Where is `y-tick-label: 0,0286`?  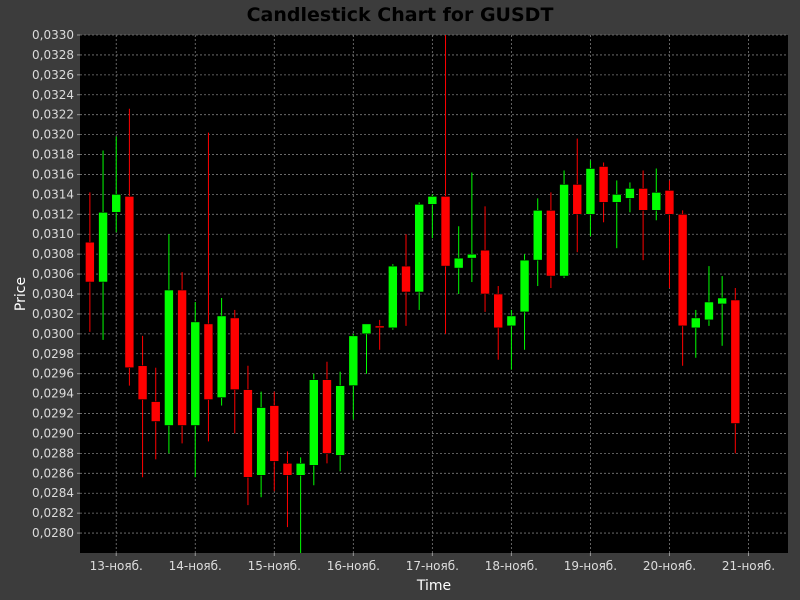
y-tick-label: 0,0286 is located at coordinates (53, 473).